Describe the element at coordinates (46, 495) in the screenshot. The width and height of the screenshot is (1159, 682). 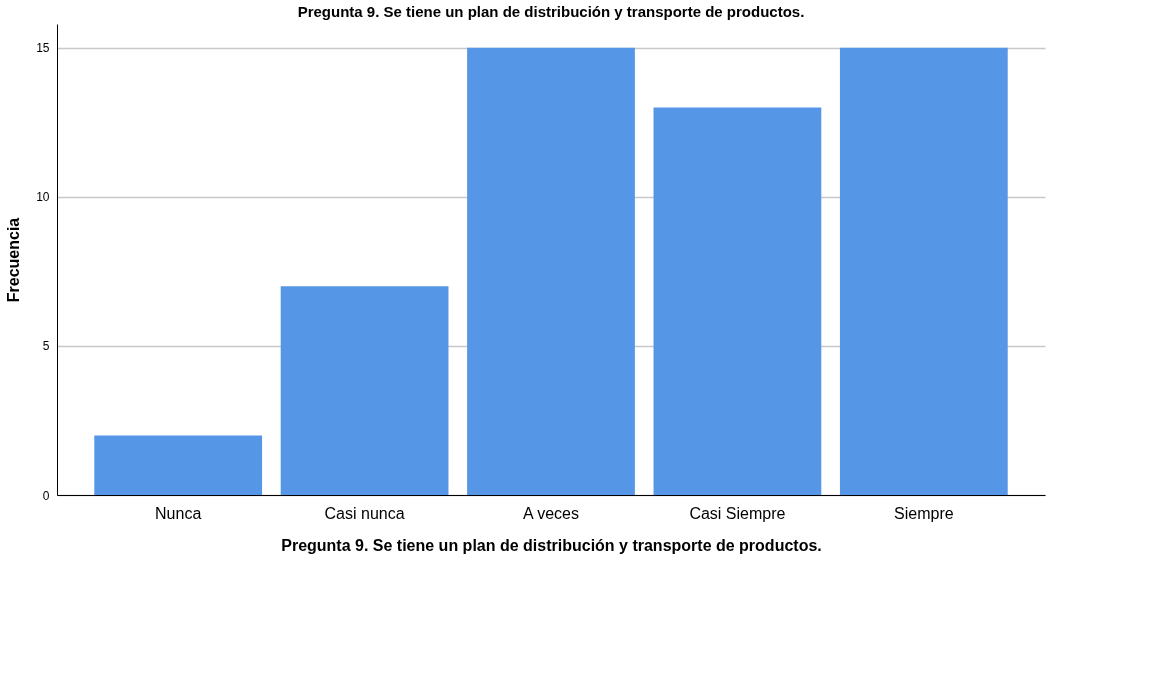
I see `y-tick-label: 0` at that location.